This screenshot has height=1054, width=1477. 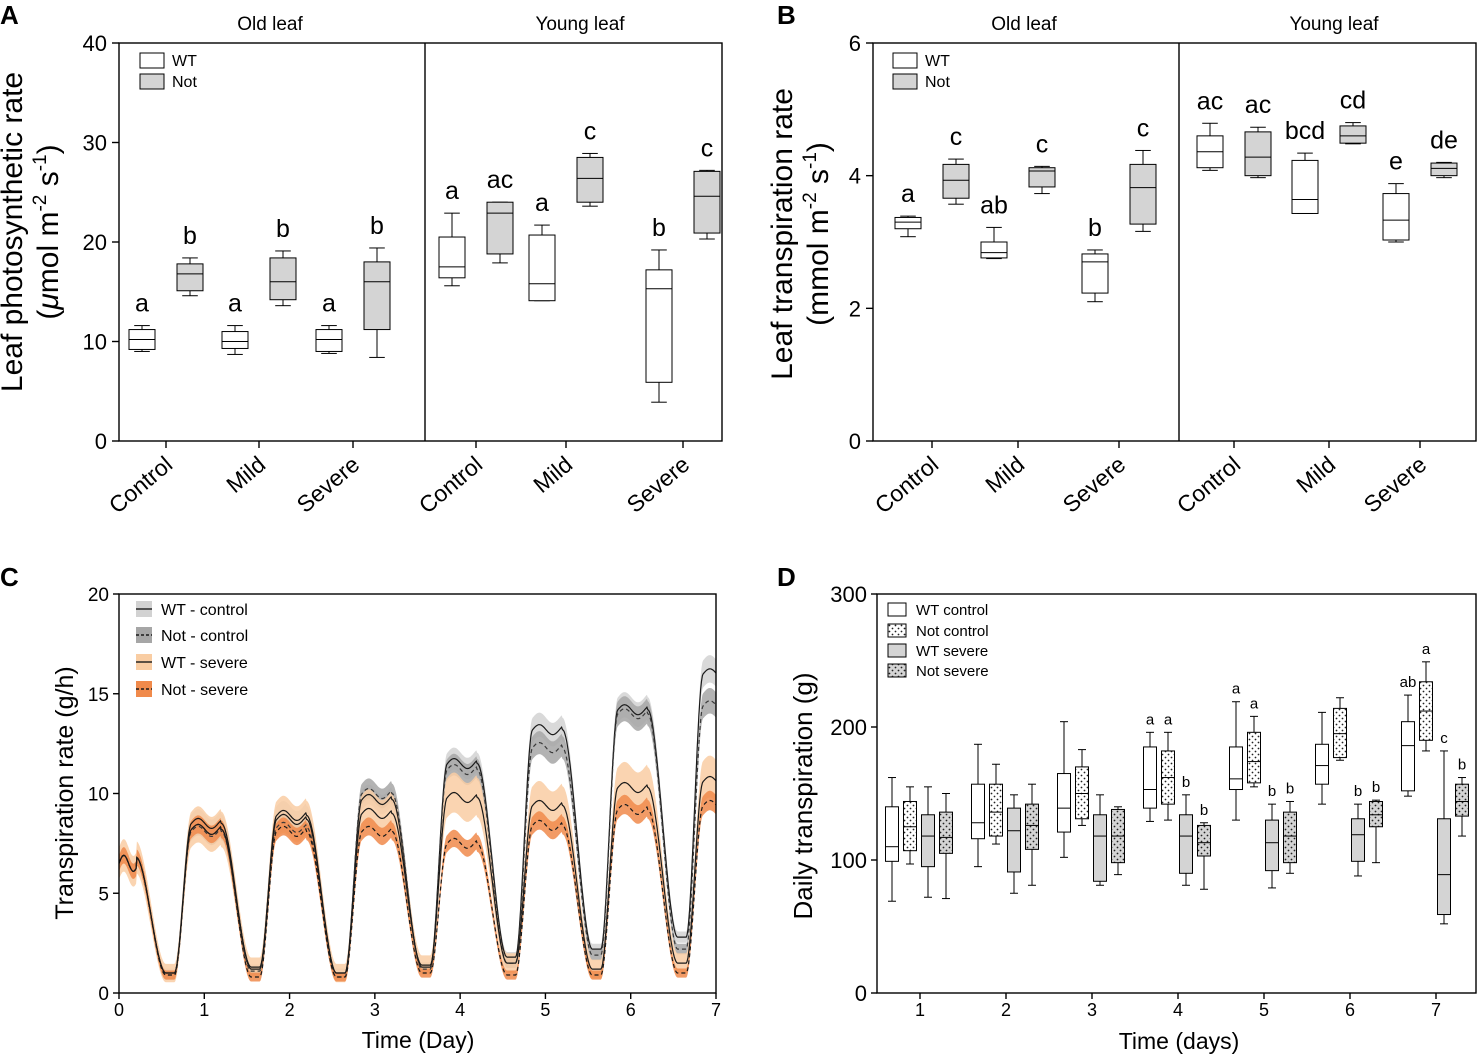 What do you see at coordinates (103, 894) in the screenshot?
I see `y-tick-label: 5` at bounding box center [103, 894].